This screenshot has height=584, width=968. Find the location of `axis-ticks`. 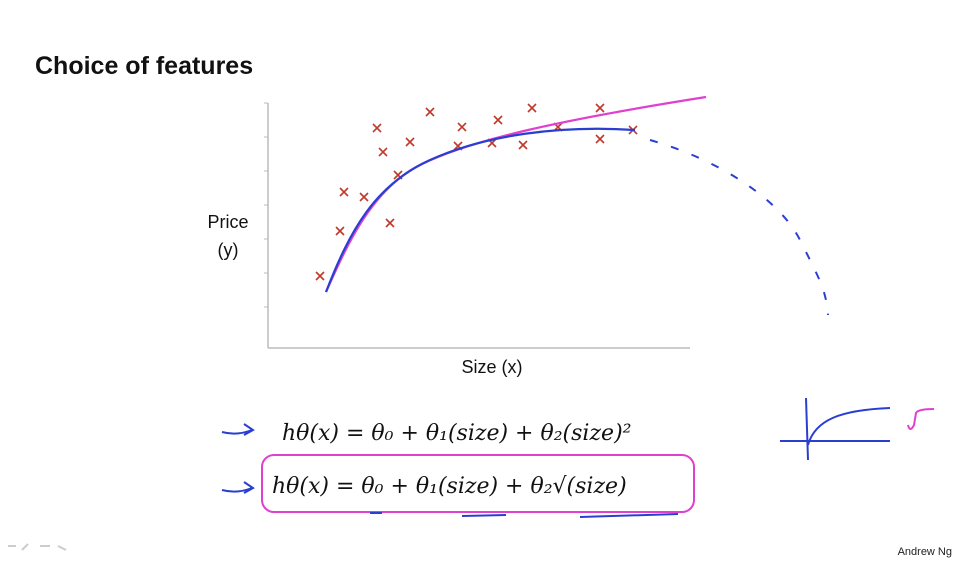

axis-ticks is located at coordinates (266, 205).